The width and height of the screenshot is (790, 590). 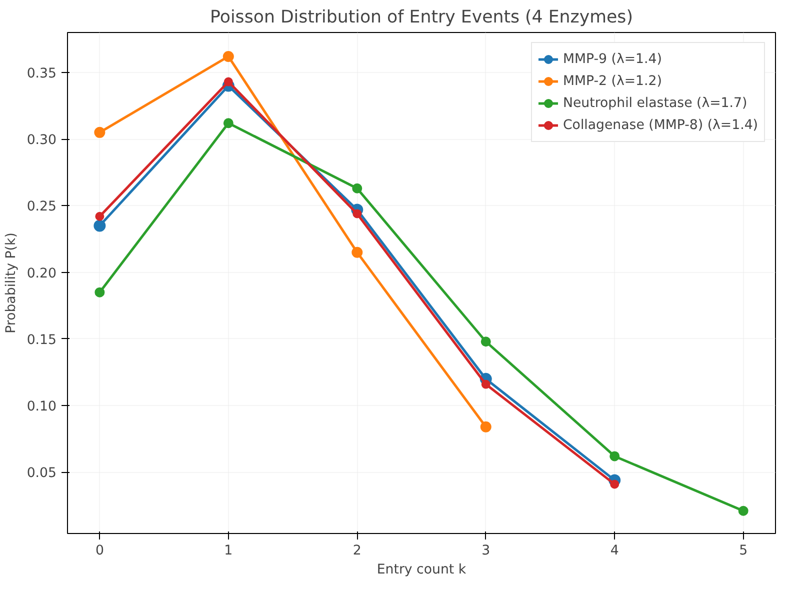 What do you see at coordinates (41, 207) in the screenshot?
I see `y-tick-label: 0.25` at bounding box center [41, 207].